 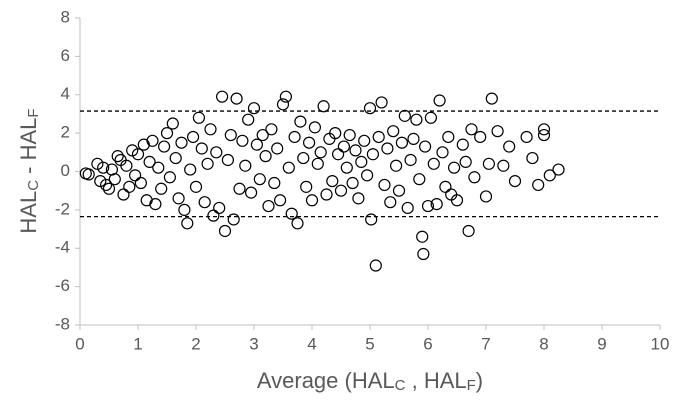 I want to click on label-part: ), so click(x=479, y=380).